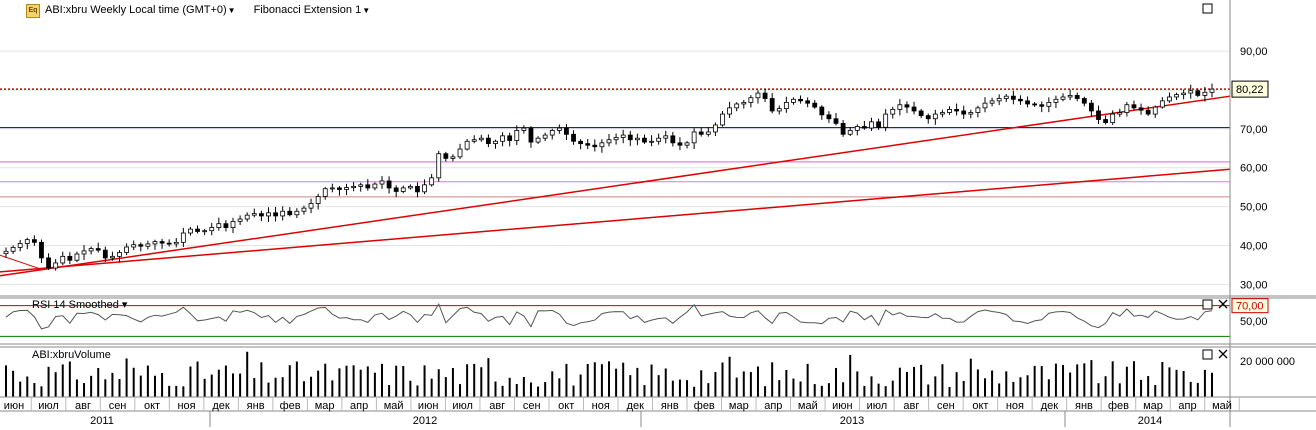 The image size is (1316, 430). I want to click on month-tick-label: авг, so click(497, 406).